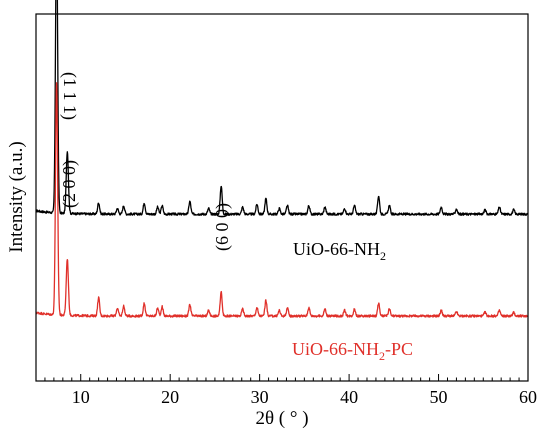 The image size is (541, 432). I want to click on x-axis-label: 2θ ( ° ), so click(281, 418).